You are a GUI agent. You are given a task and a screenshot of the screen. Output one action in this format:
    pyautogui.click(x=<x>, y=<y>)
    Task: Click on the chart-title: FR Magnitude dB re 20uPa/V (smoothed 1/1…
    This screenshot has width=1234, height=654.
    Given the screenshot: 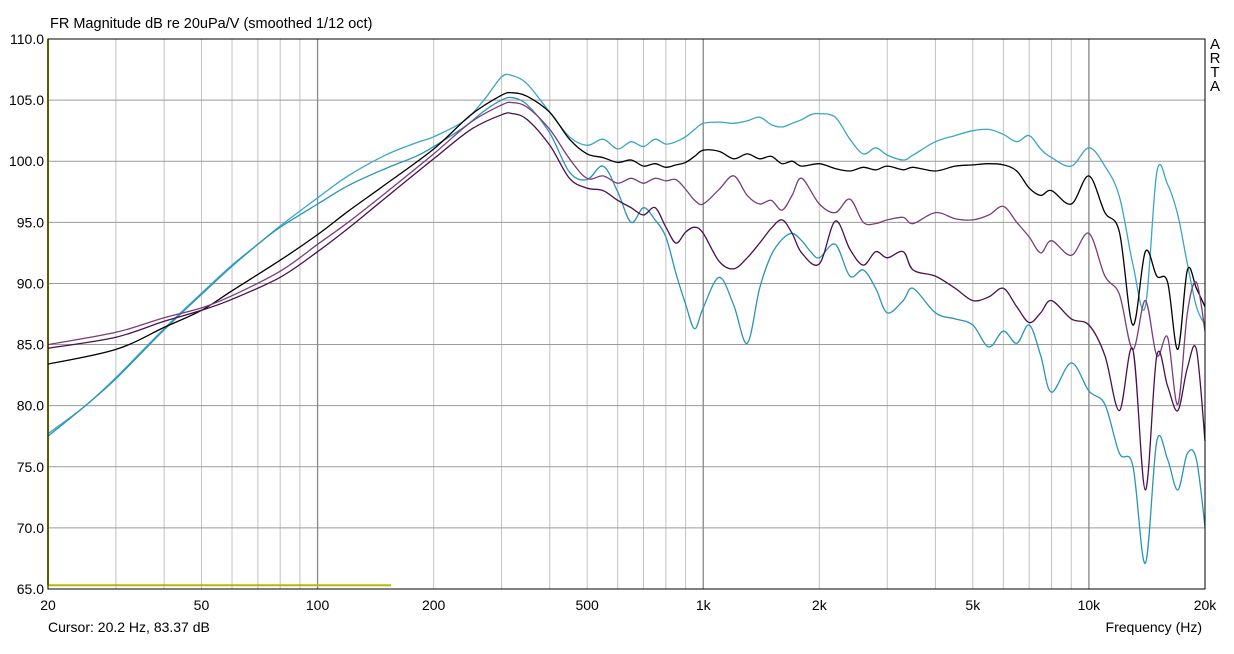 What is the action you would take?
    pyautogui.click(x=211, y=24)
    